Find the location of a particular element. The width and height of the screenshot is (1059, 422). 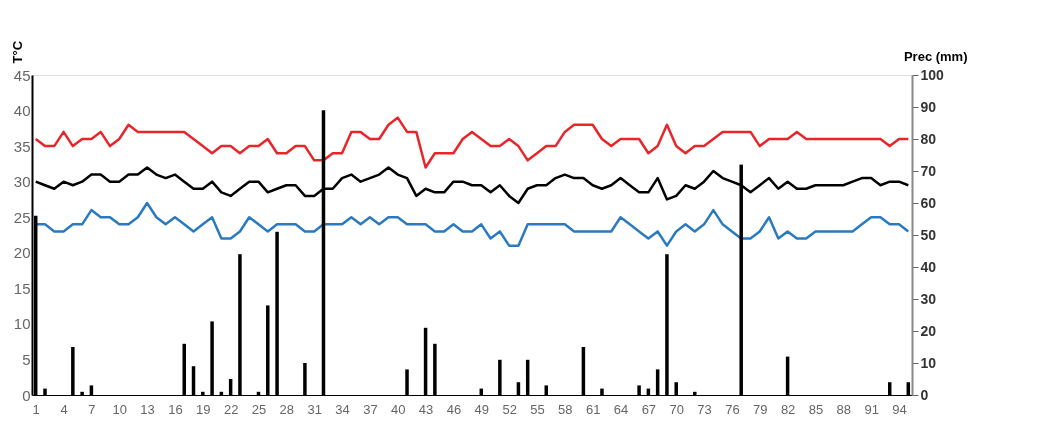

y2-tick-label: 10 is located at coordinates (928, 362).